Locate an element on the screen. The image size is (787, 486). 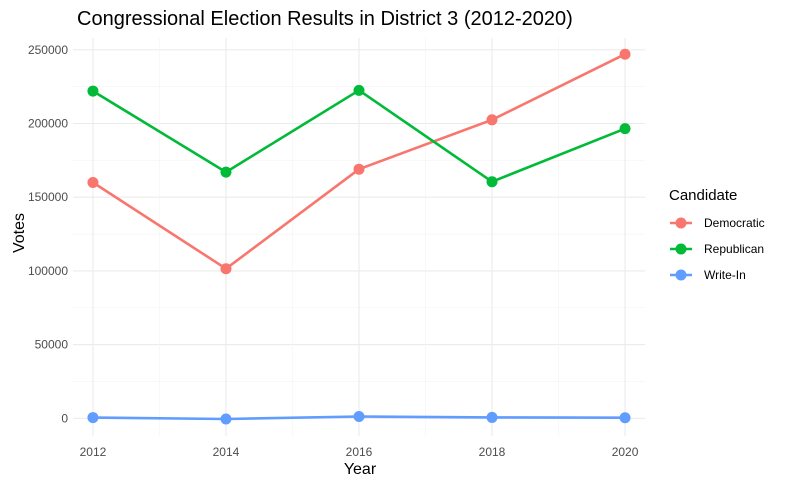
legend-label-write-in: Write-In is located at coordinates (725, 275).